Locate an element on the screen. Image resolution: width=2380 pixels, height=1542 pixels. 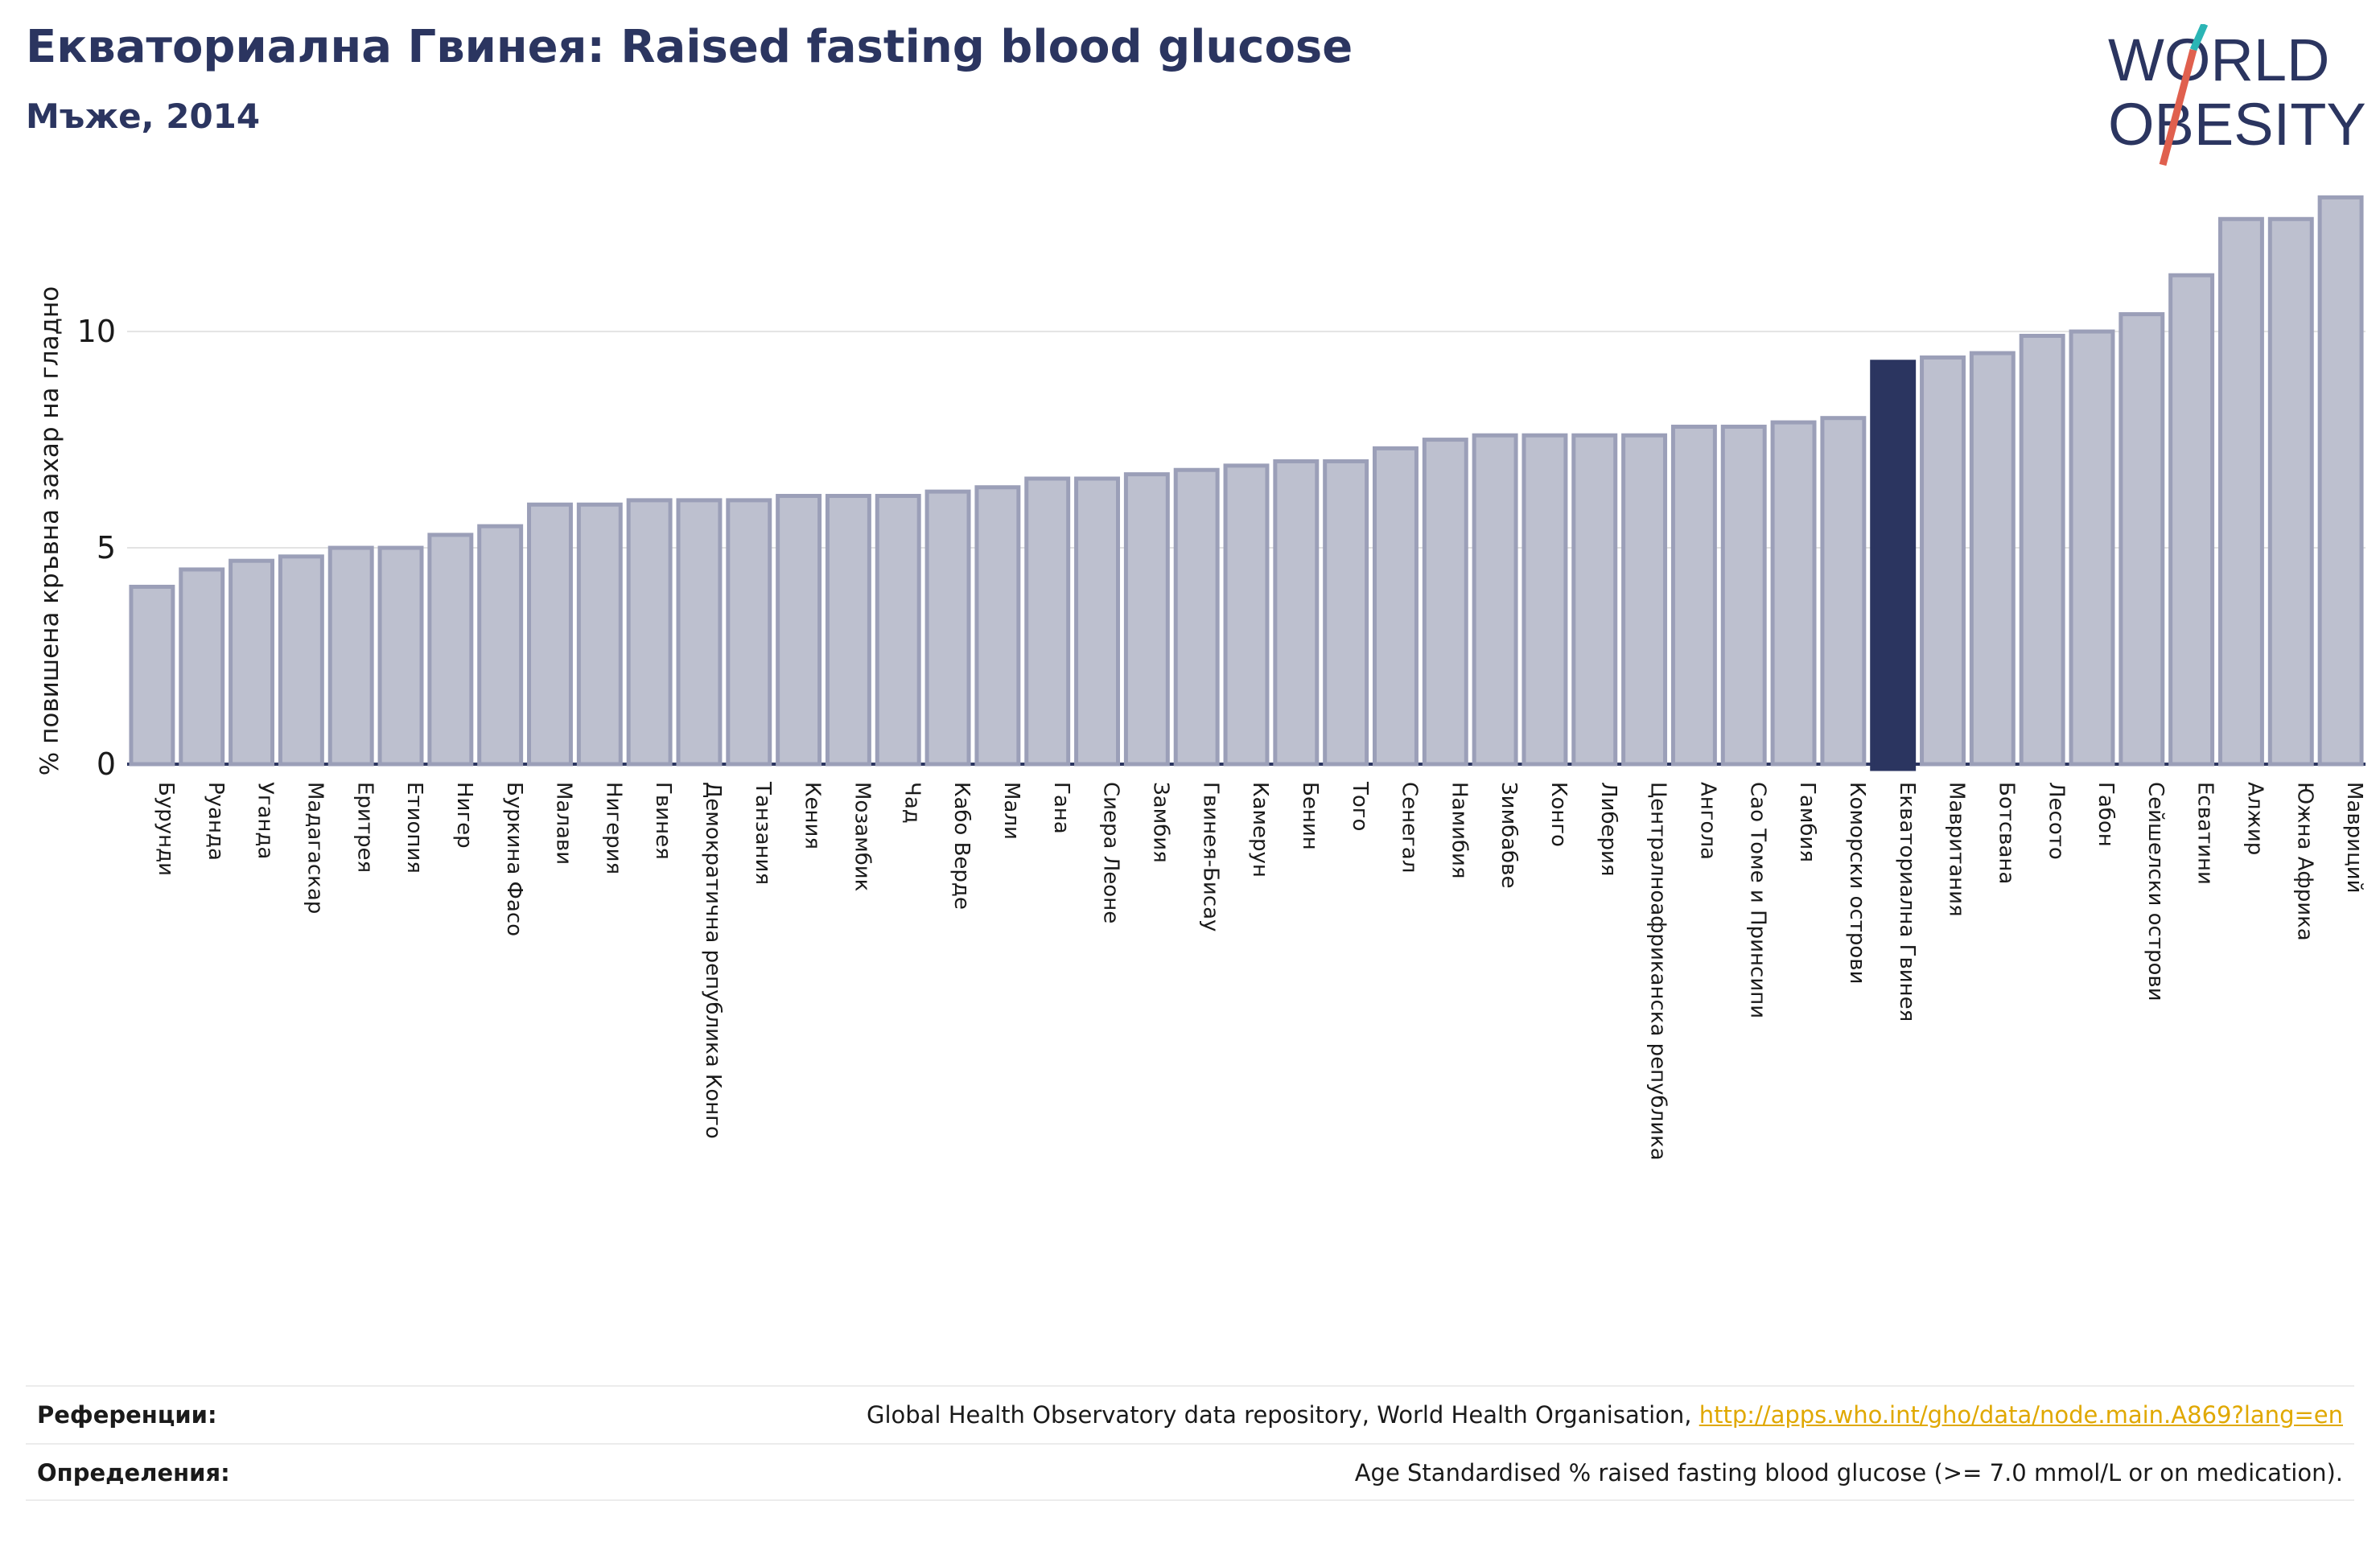
x-tick-label: Буркина Фасо is located at coordinates (514, 859).